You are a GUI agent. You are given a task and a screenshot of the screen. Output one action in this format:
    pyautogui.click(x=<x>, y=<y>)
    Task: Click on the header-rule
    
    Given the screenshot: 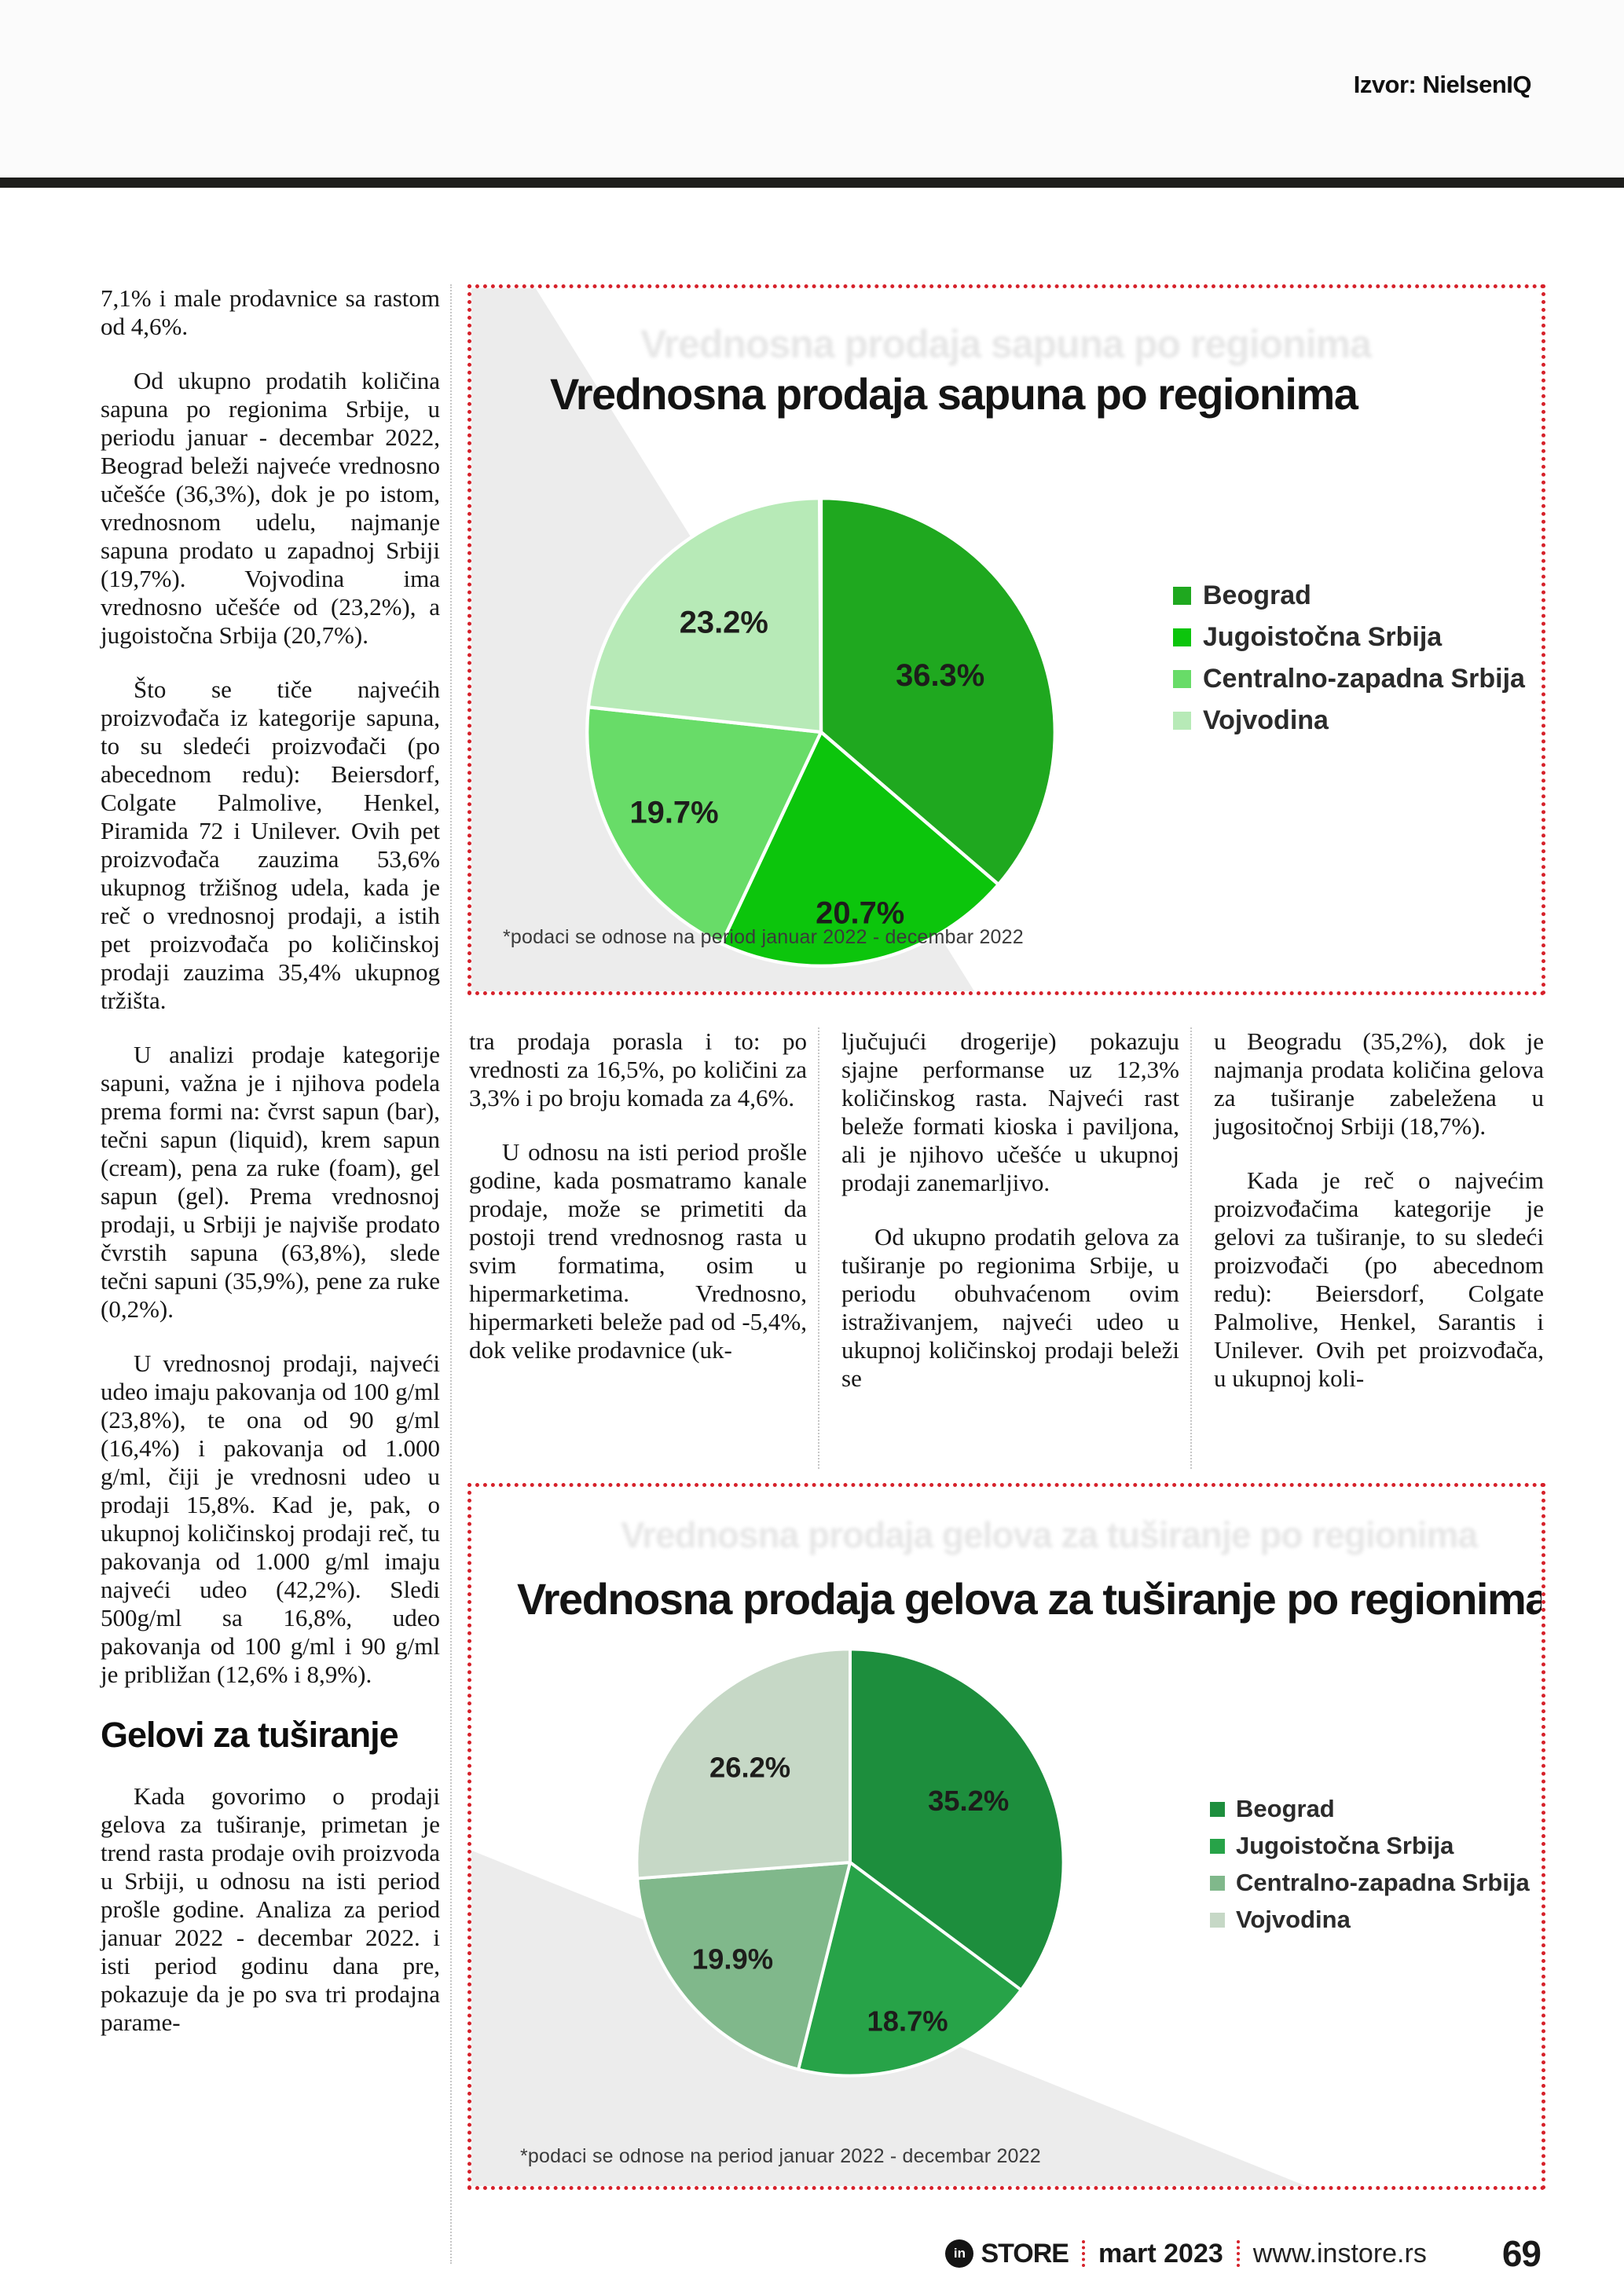 What is the action you would take?
    pyautogui.click(x=812, y=183)
    